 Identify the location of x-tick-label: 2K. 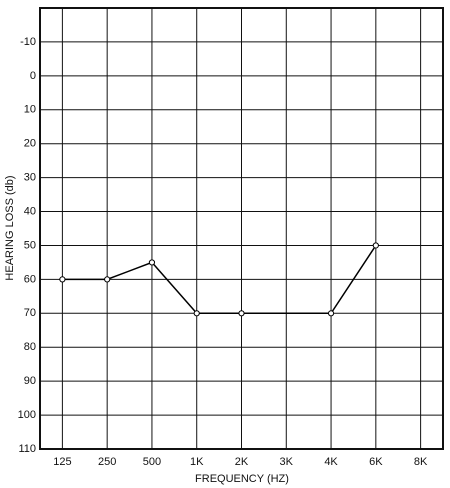
(242, 462).